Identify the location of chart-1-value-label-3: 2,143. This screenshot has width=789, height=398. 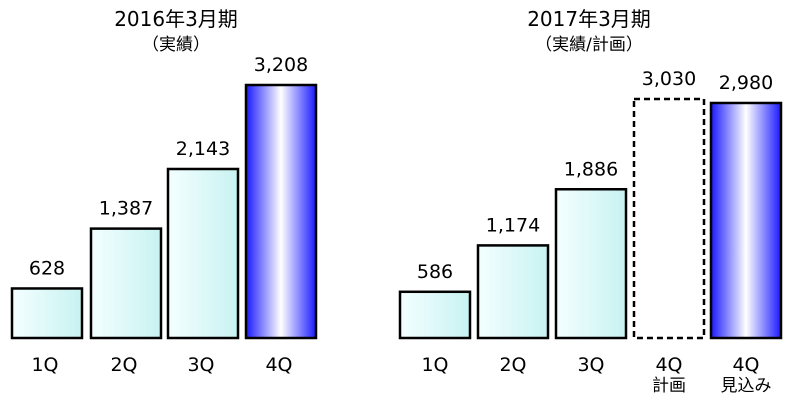
(203, 149).